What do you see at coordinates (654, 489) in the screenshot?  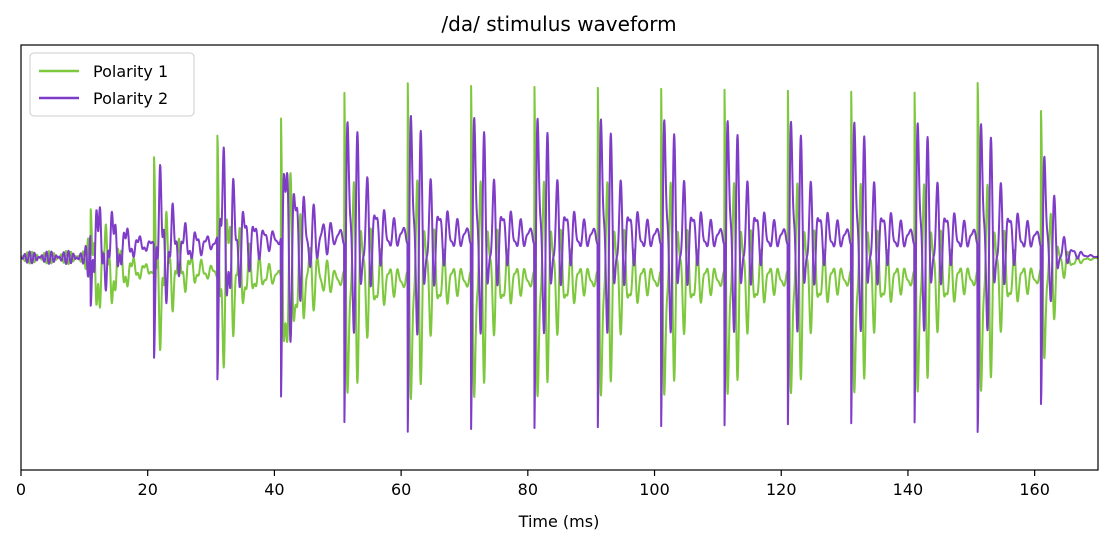 I see `x-tick-label: 100` at bounding box center [654, 489].